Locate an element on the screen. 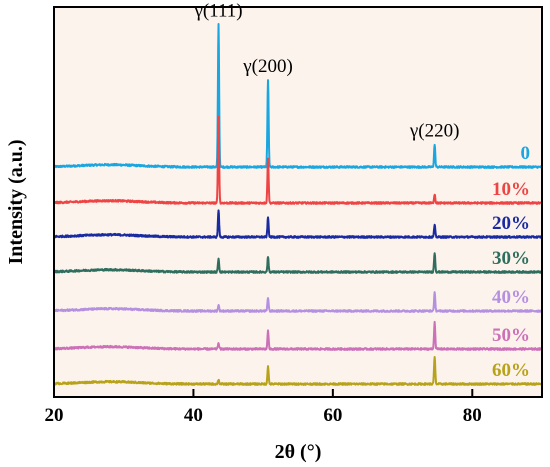 The height and width of the screenshot is (467, 550). x-axis-ticks: 20 40 60 80 is located at coordinates (263, 407).